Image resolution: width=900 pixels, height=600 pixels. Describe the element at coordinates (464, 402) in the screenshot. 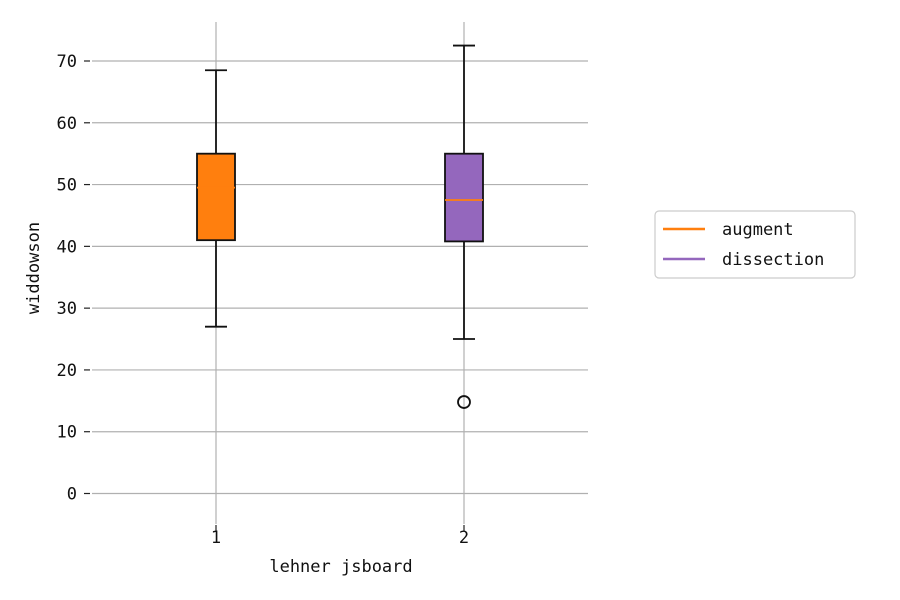

I see `outlier-point` at that location.